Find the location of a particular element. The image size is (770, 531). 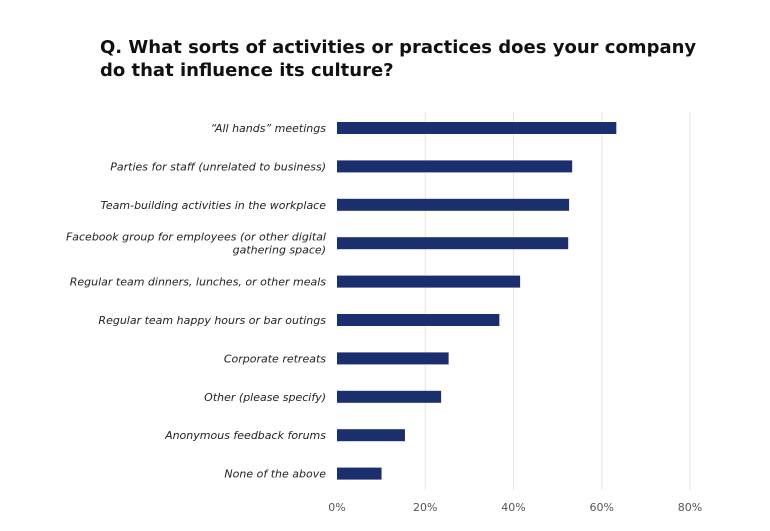

category-label-line: Corporate retreats is located at coordinates (275, 358).